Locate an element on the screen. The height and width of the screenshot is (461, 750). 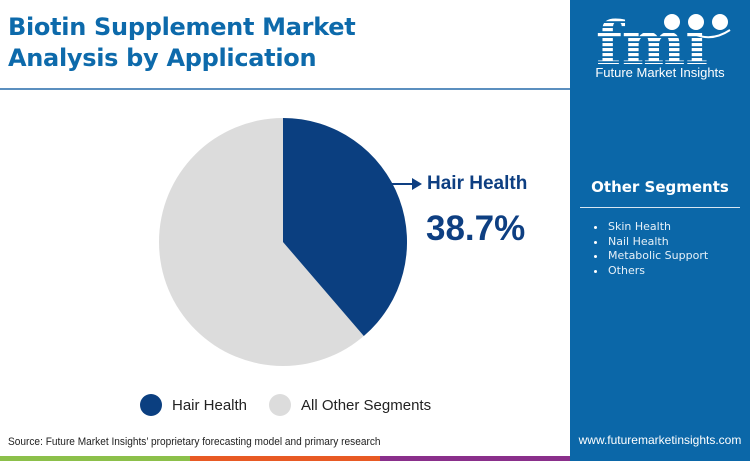
legend-item-other-segments: All Other Segments is located at coordinates (350, 405).